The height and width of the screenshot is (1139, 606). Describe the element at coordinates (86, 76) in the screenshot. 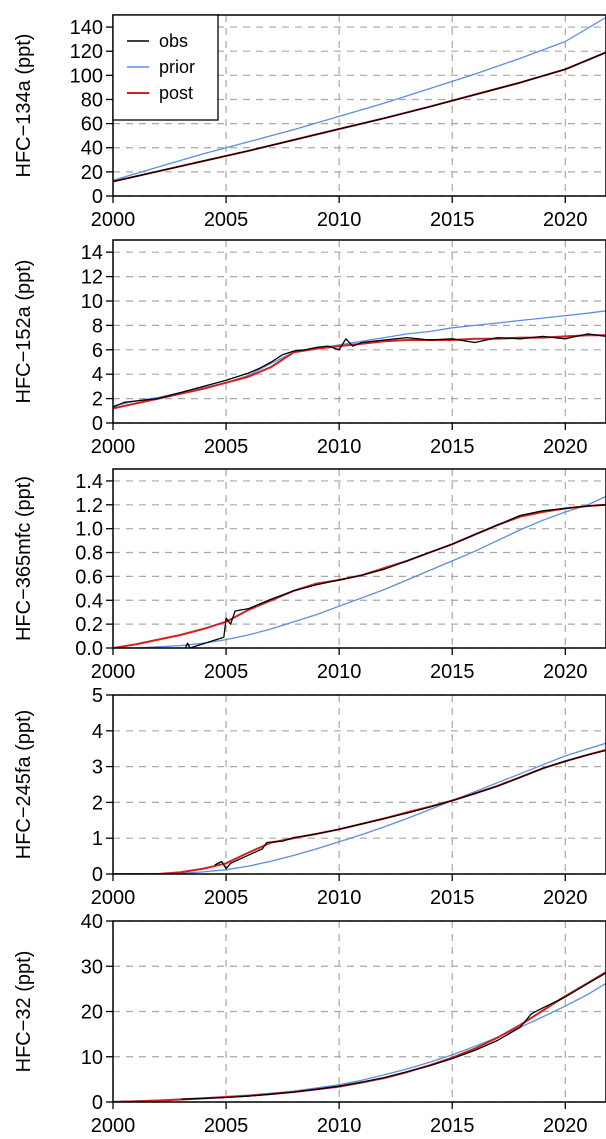

I see `y-tick-label: 100` at that location.